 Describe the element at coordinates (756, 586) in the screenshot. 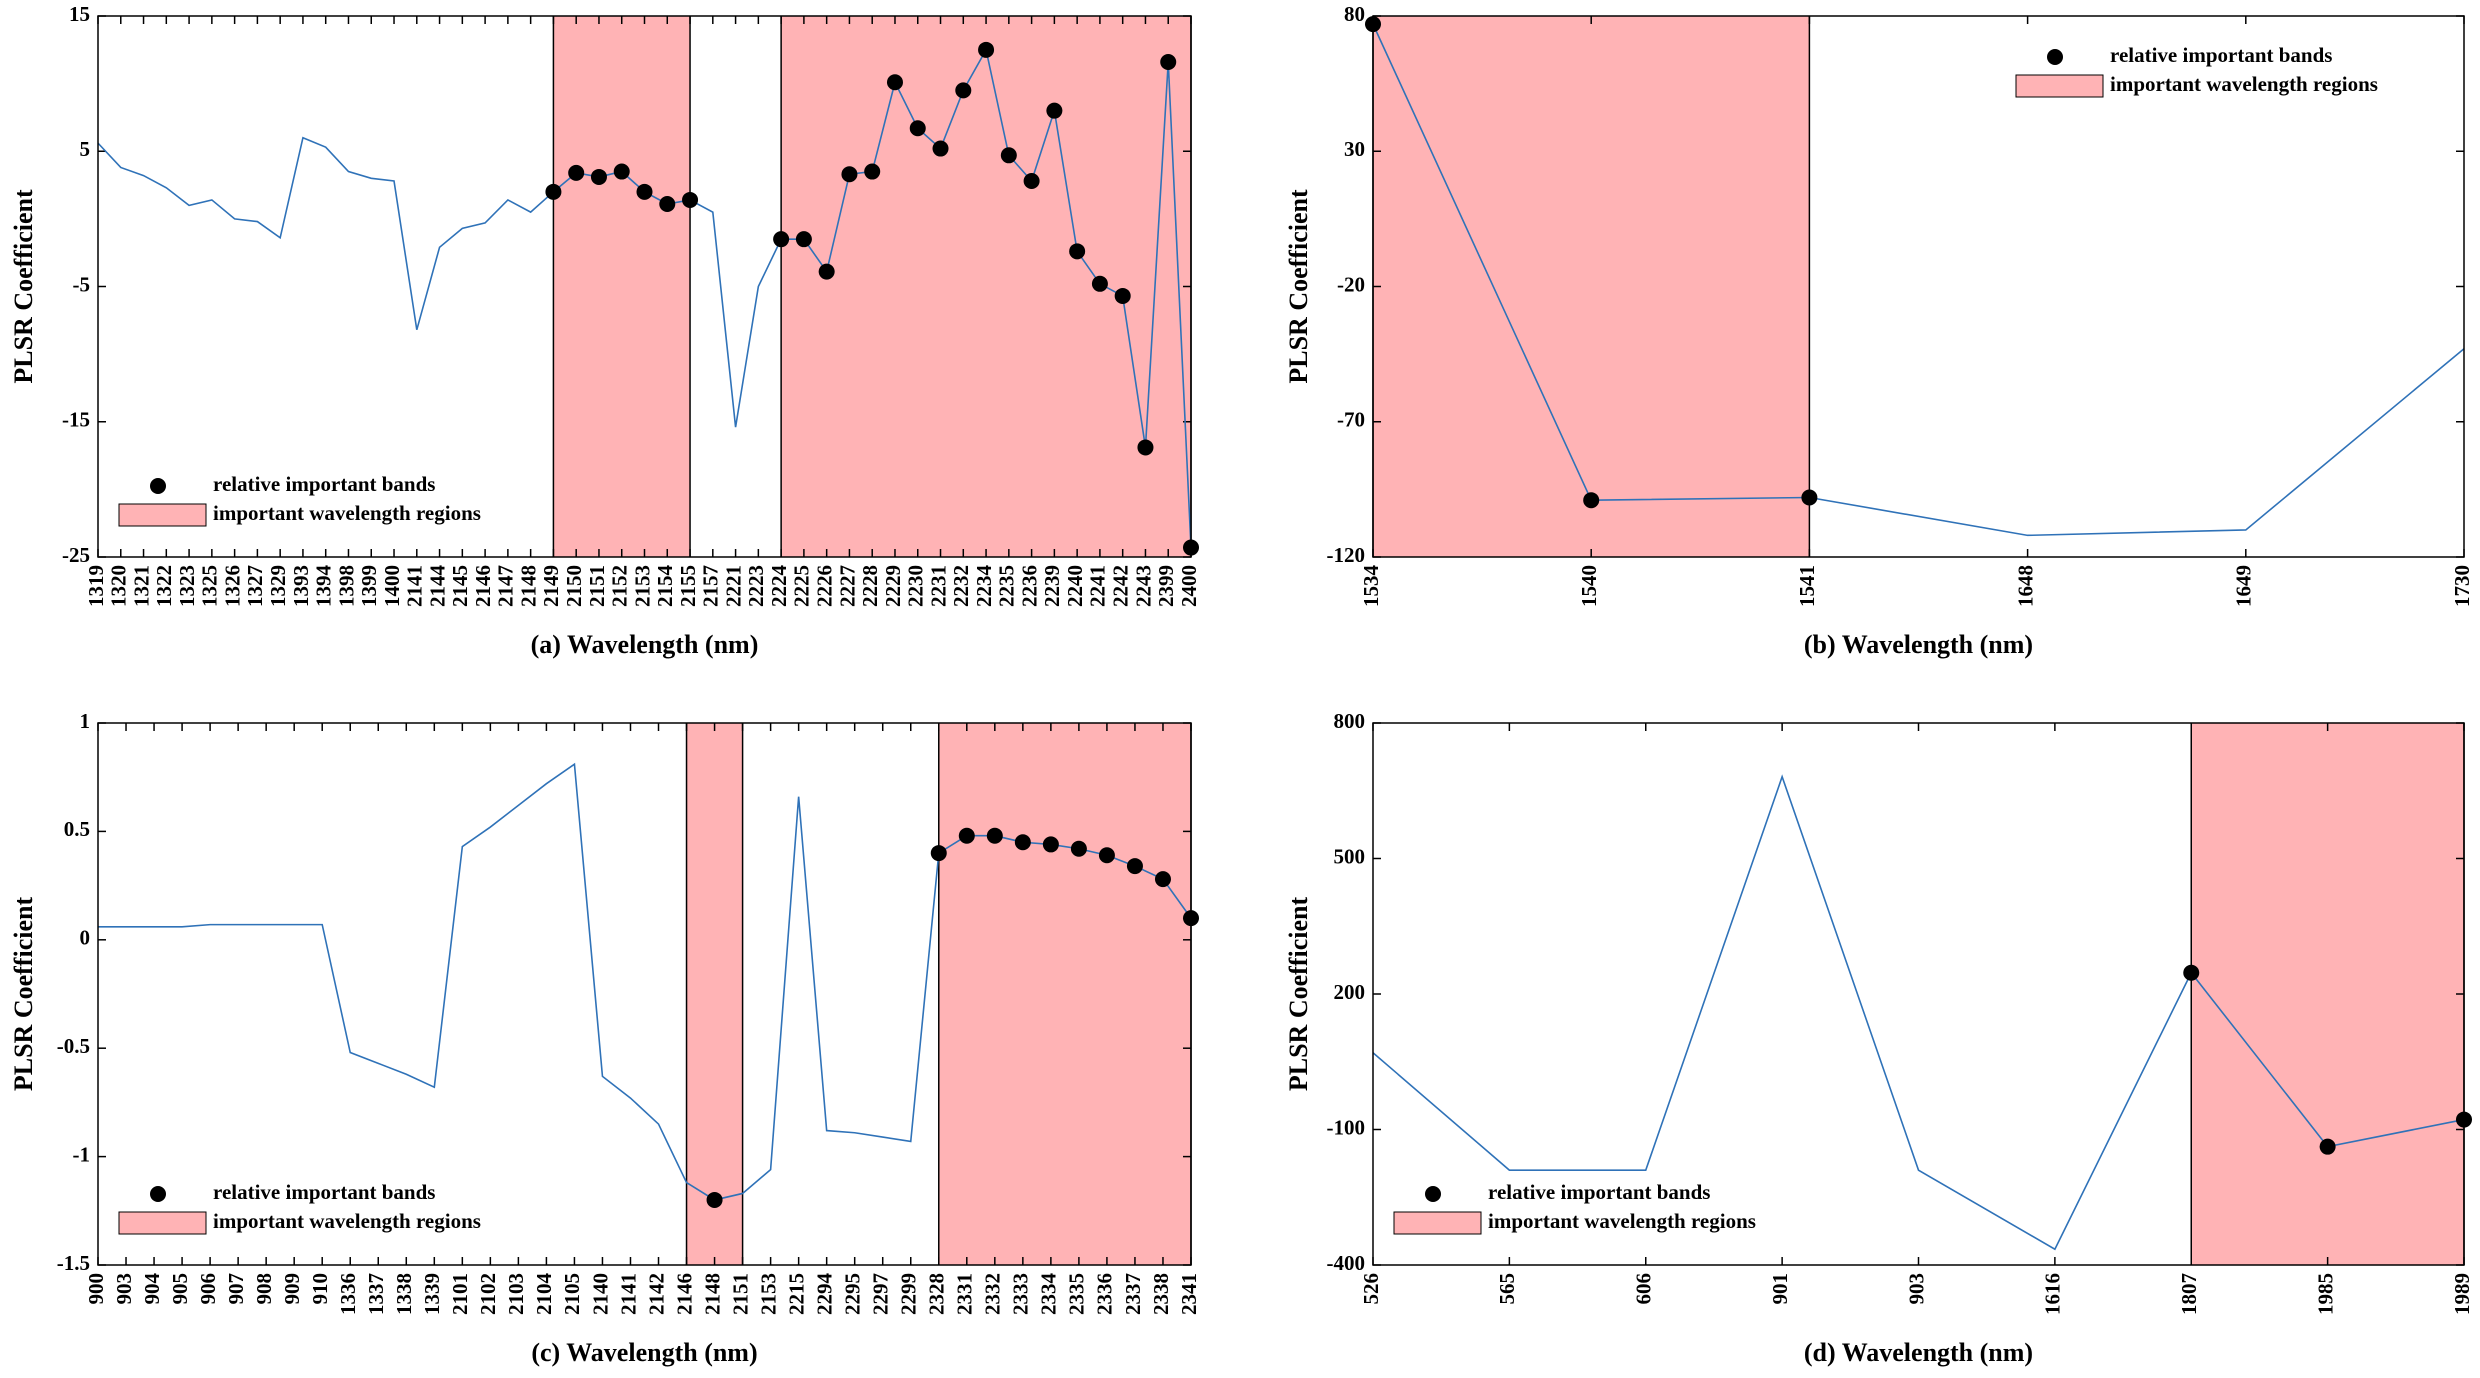

I see `x-tick-label: 2223` at that location.